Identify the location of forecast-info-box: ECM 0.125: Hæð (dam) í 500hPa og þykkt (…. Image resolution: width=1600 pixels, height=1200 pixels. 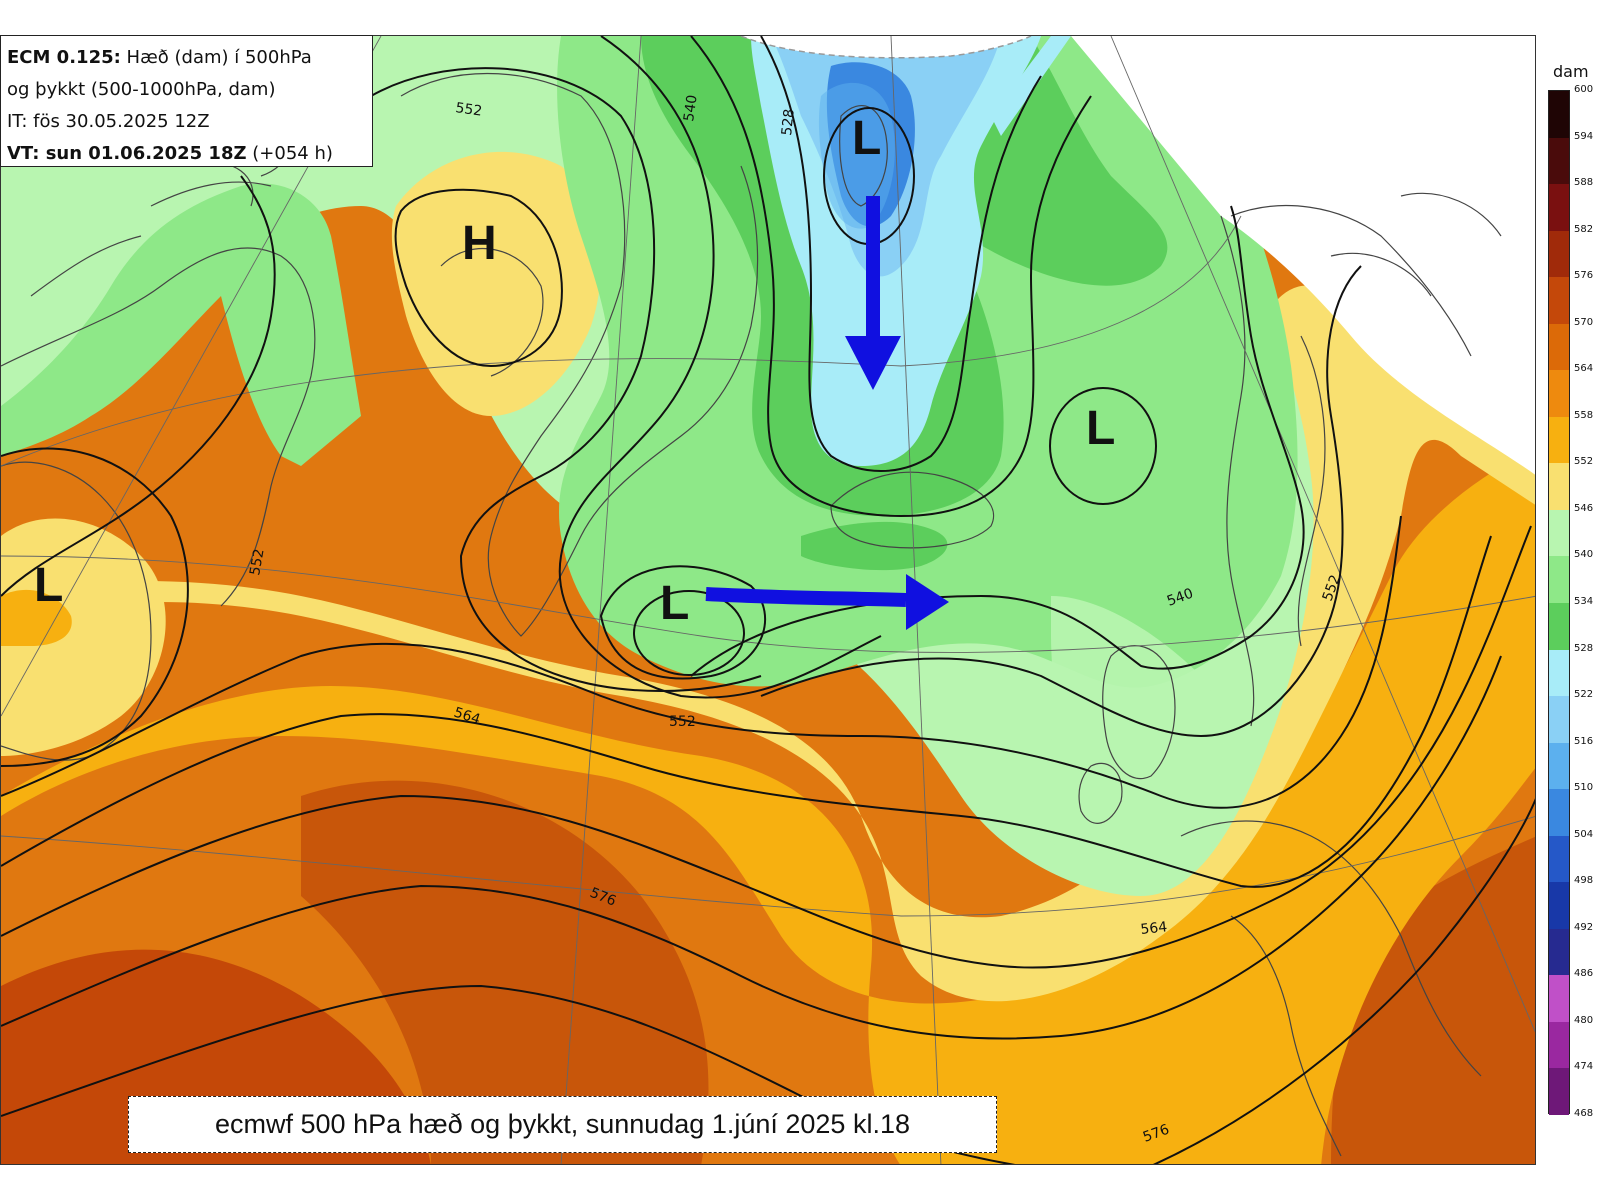
(186, 101).